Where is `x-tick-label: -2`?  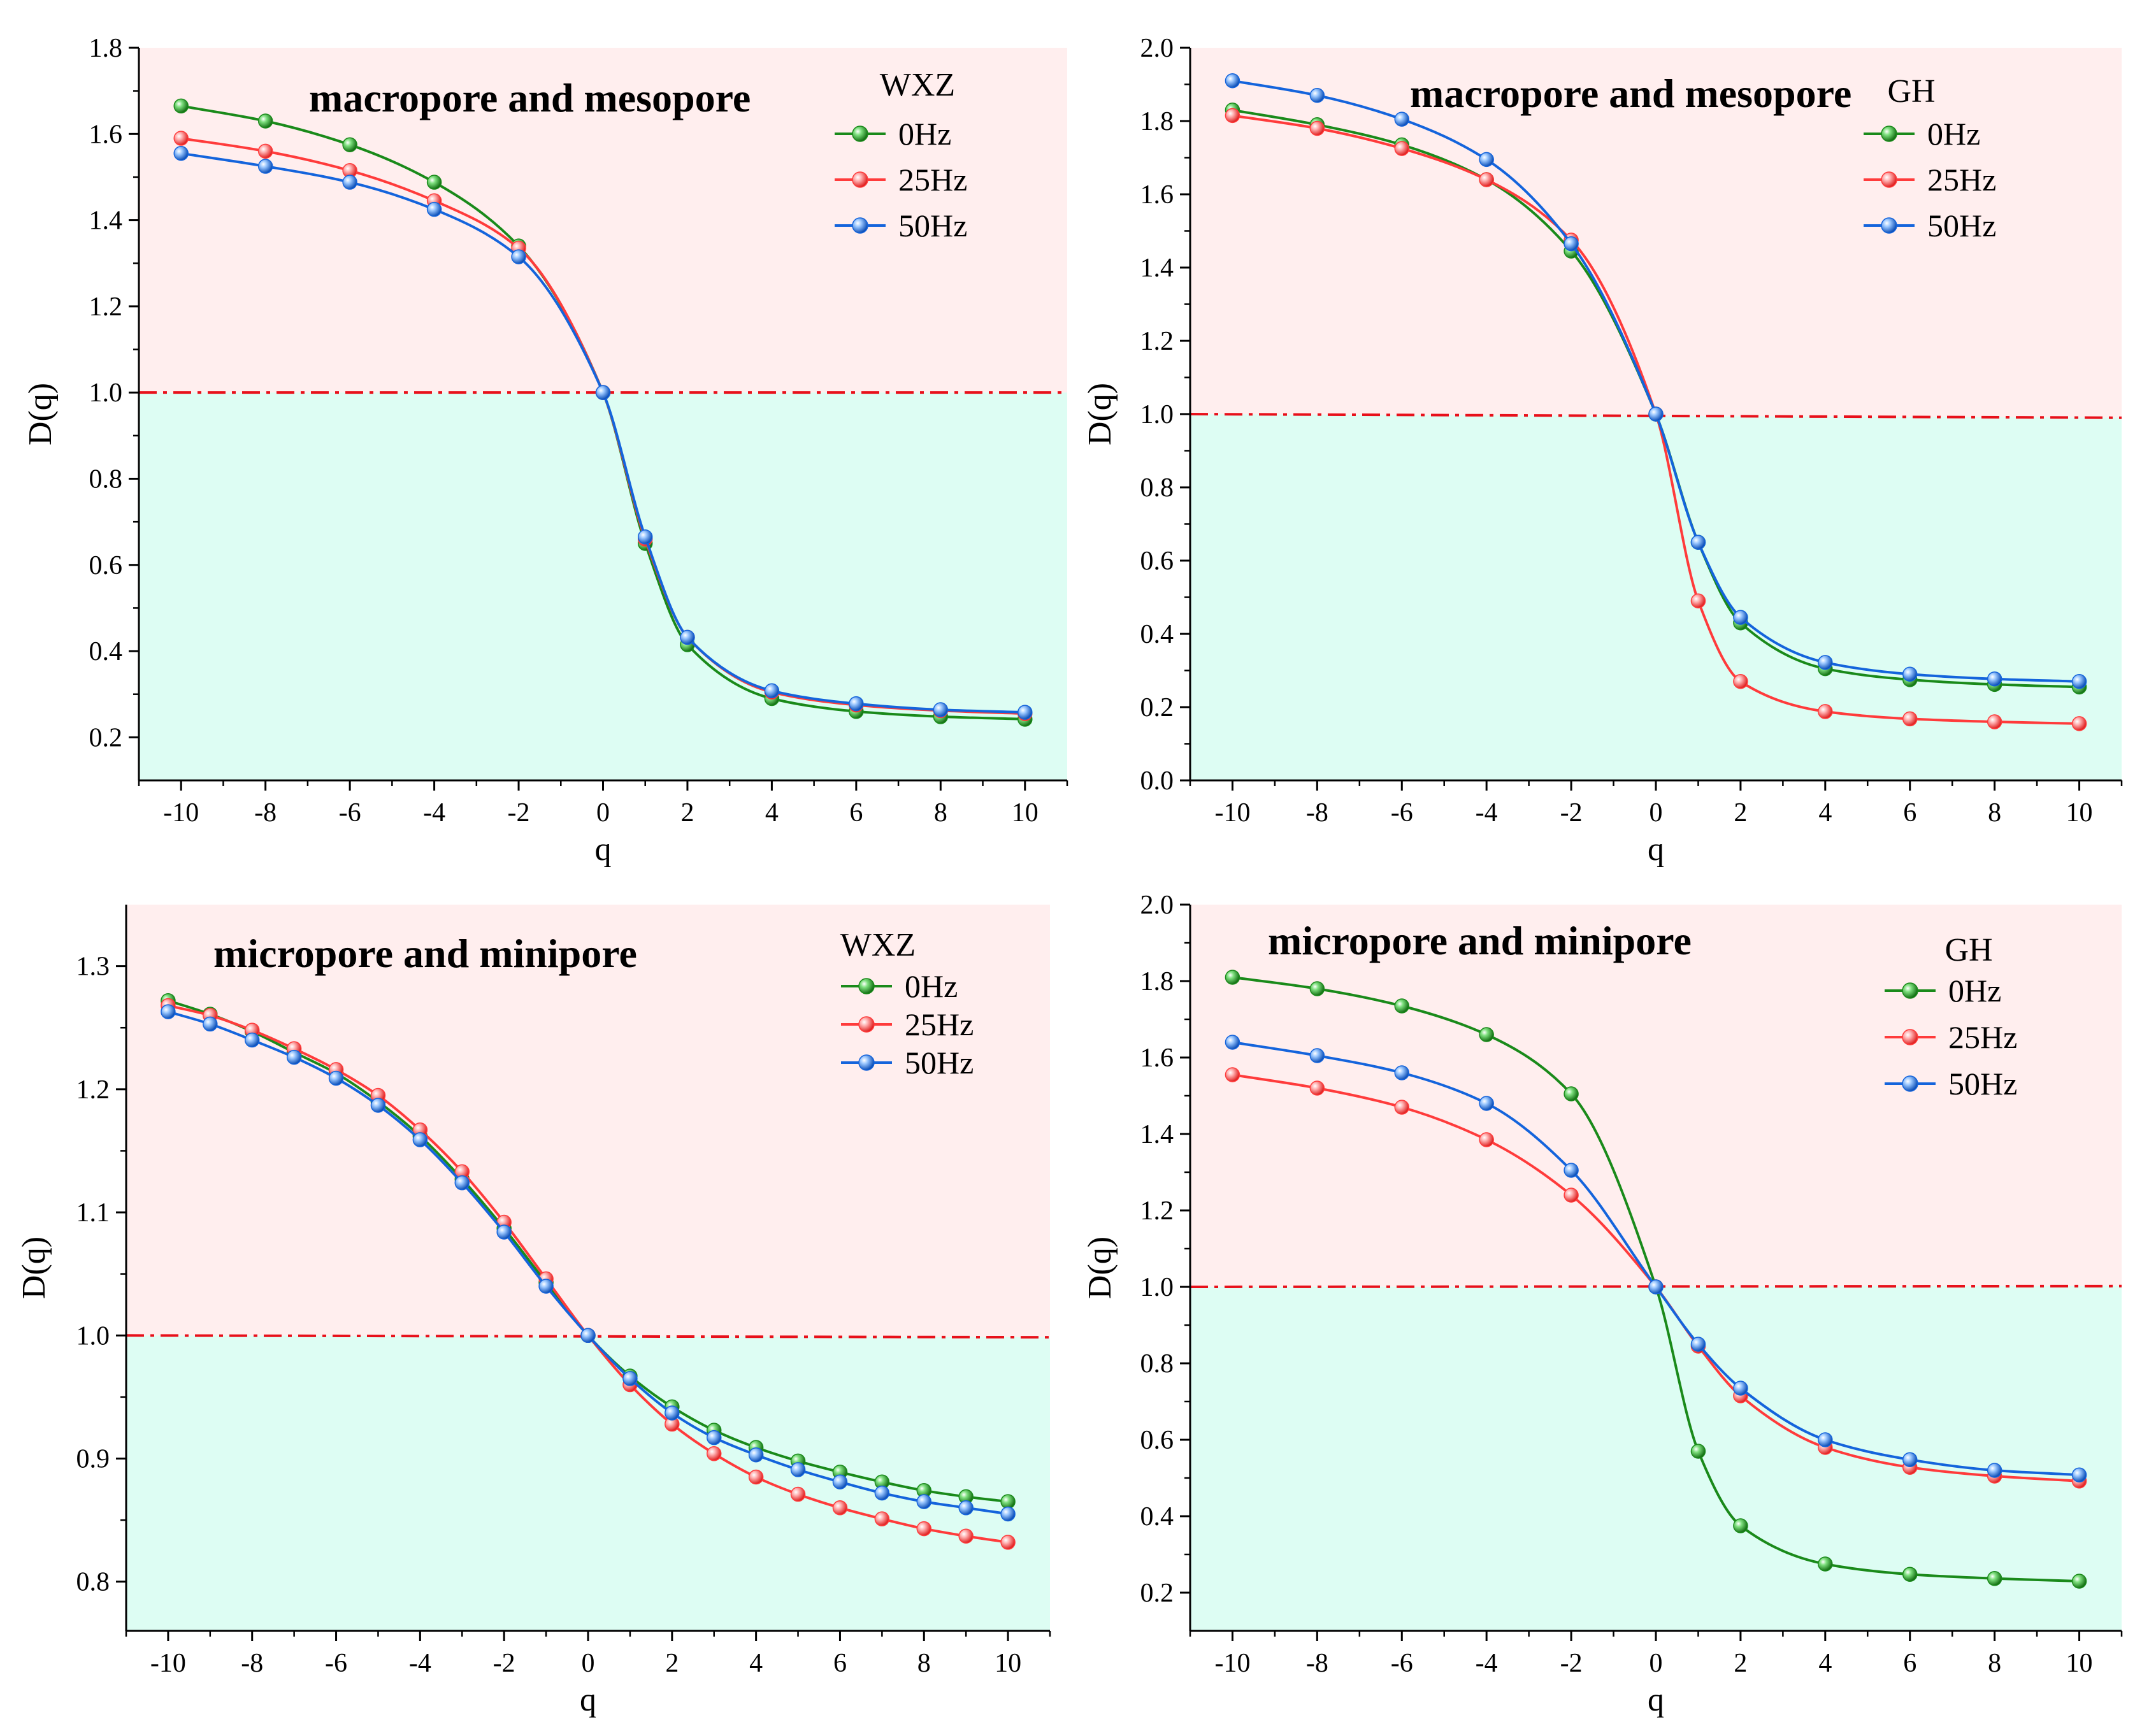 x-tick-label: -2 is located at coordinates (519, 813).